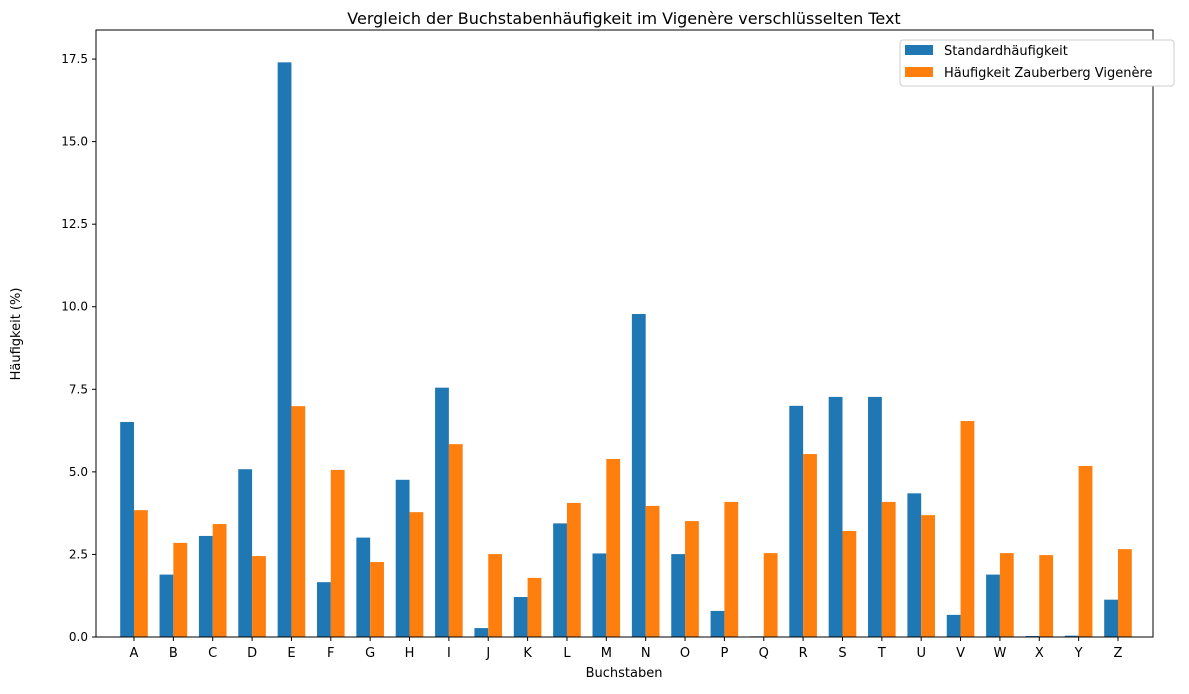 The height and width of the screenshot is (694, 1189). What do you see at coordinates (298, 521) in the screenshot?
I see `bar-zauberberg-e` at bounding box center [298, 521].